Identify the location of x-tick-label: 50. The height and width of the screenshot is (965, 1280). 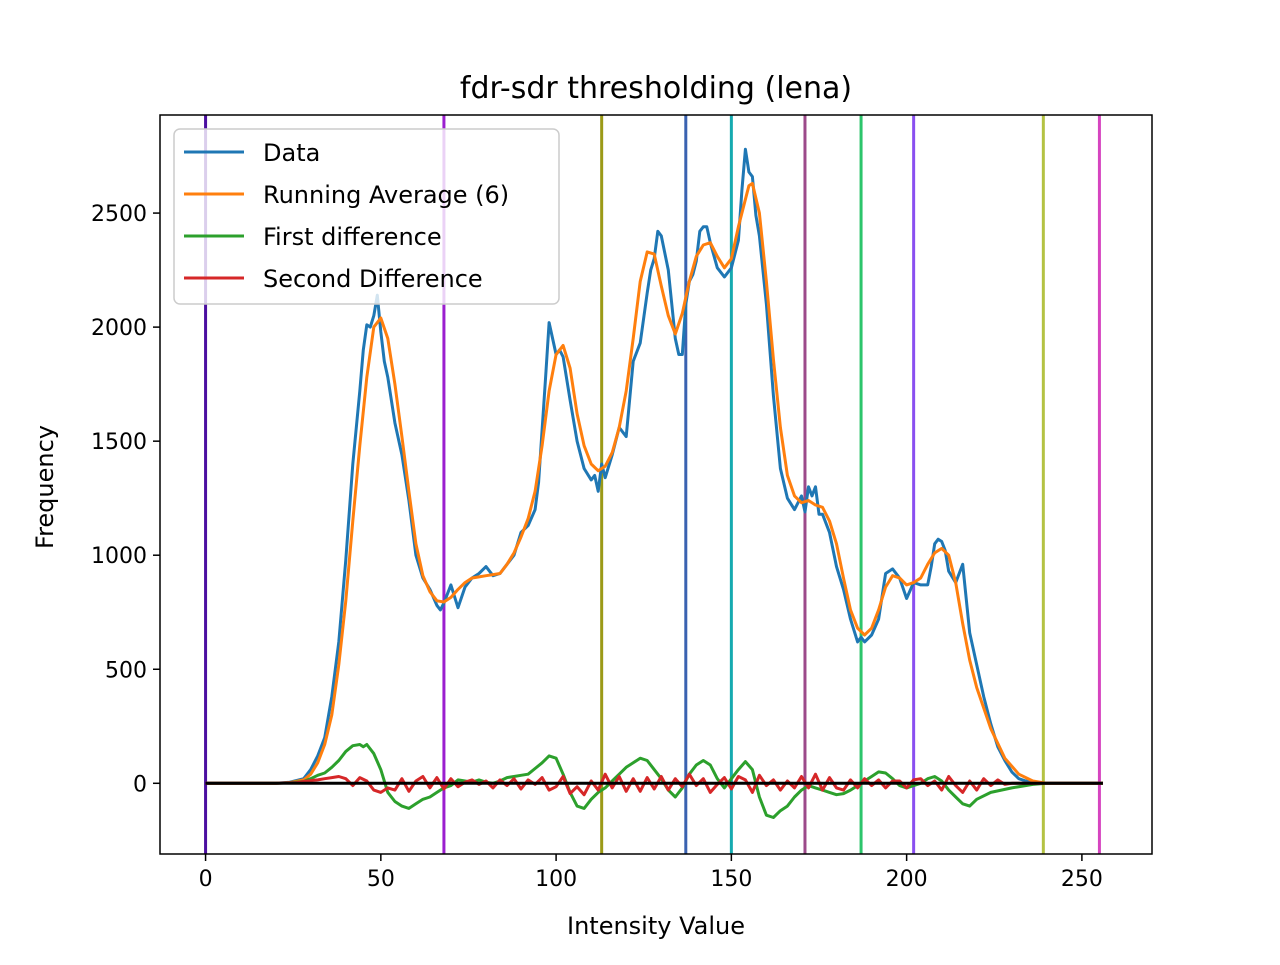
(381, 879).